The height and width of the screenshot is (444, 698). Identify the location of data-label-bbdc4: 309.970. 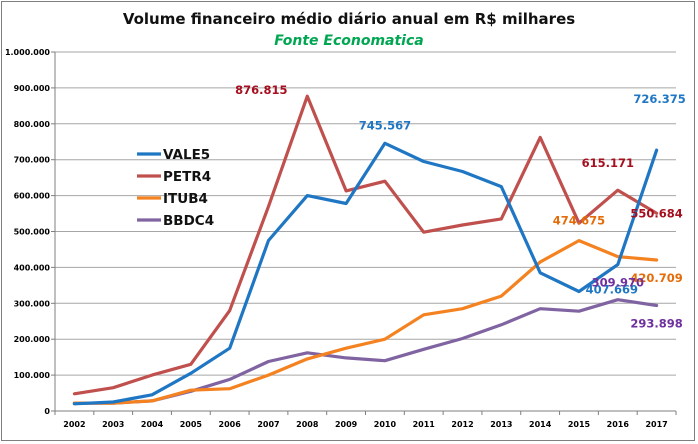
(618, 283).